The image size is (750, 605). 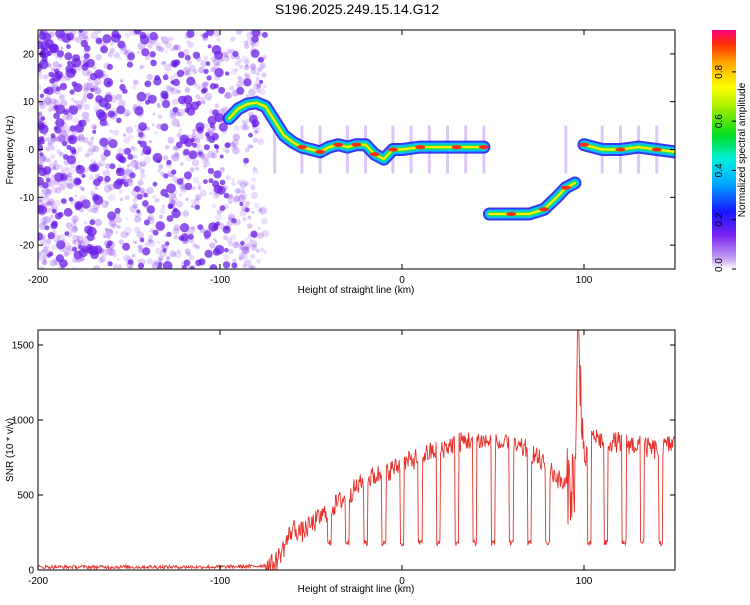 I want to click on x-tick-label: -100, so click(x=220, y=280).